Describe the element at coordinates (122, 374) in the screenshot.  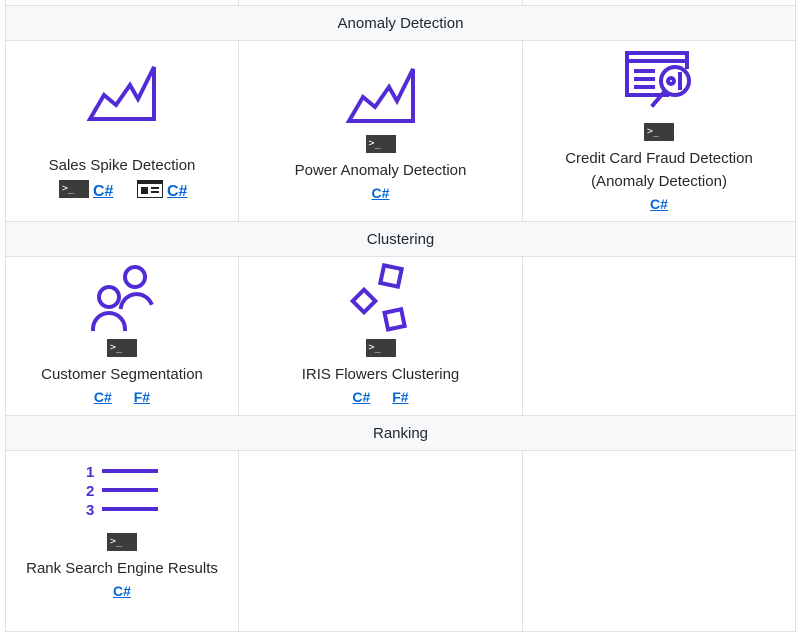
I see `sample-title: Customer Segmentation` at that location.